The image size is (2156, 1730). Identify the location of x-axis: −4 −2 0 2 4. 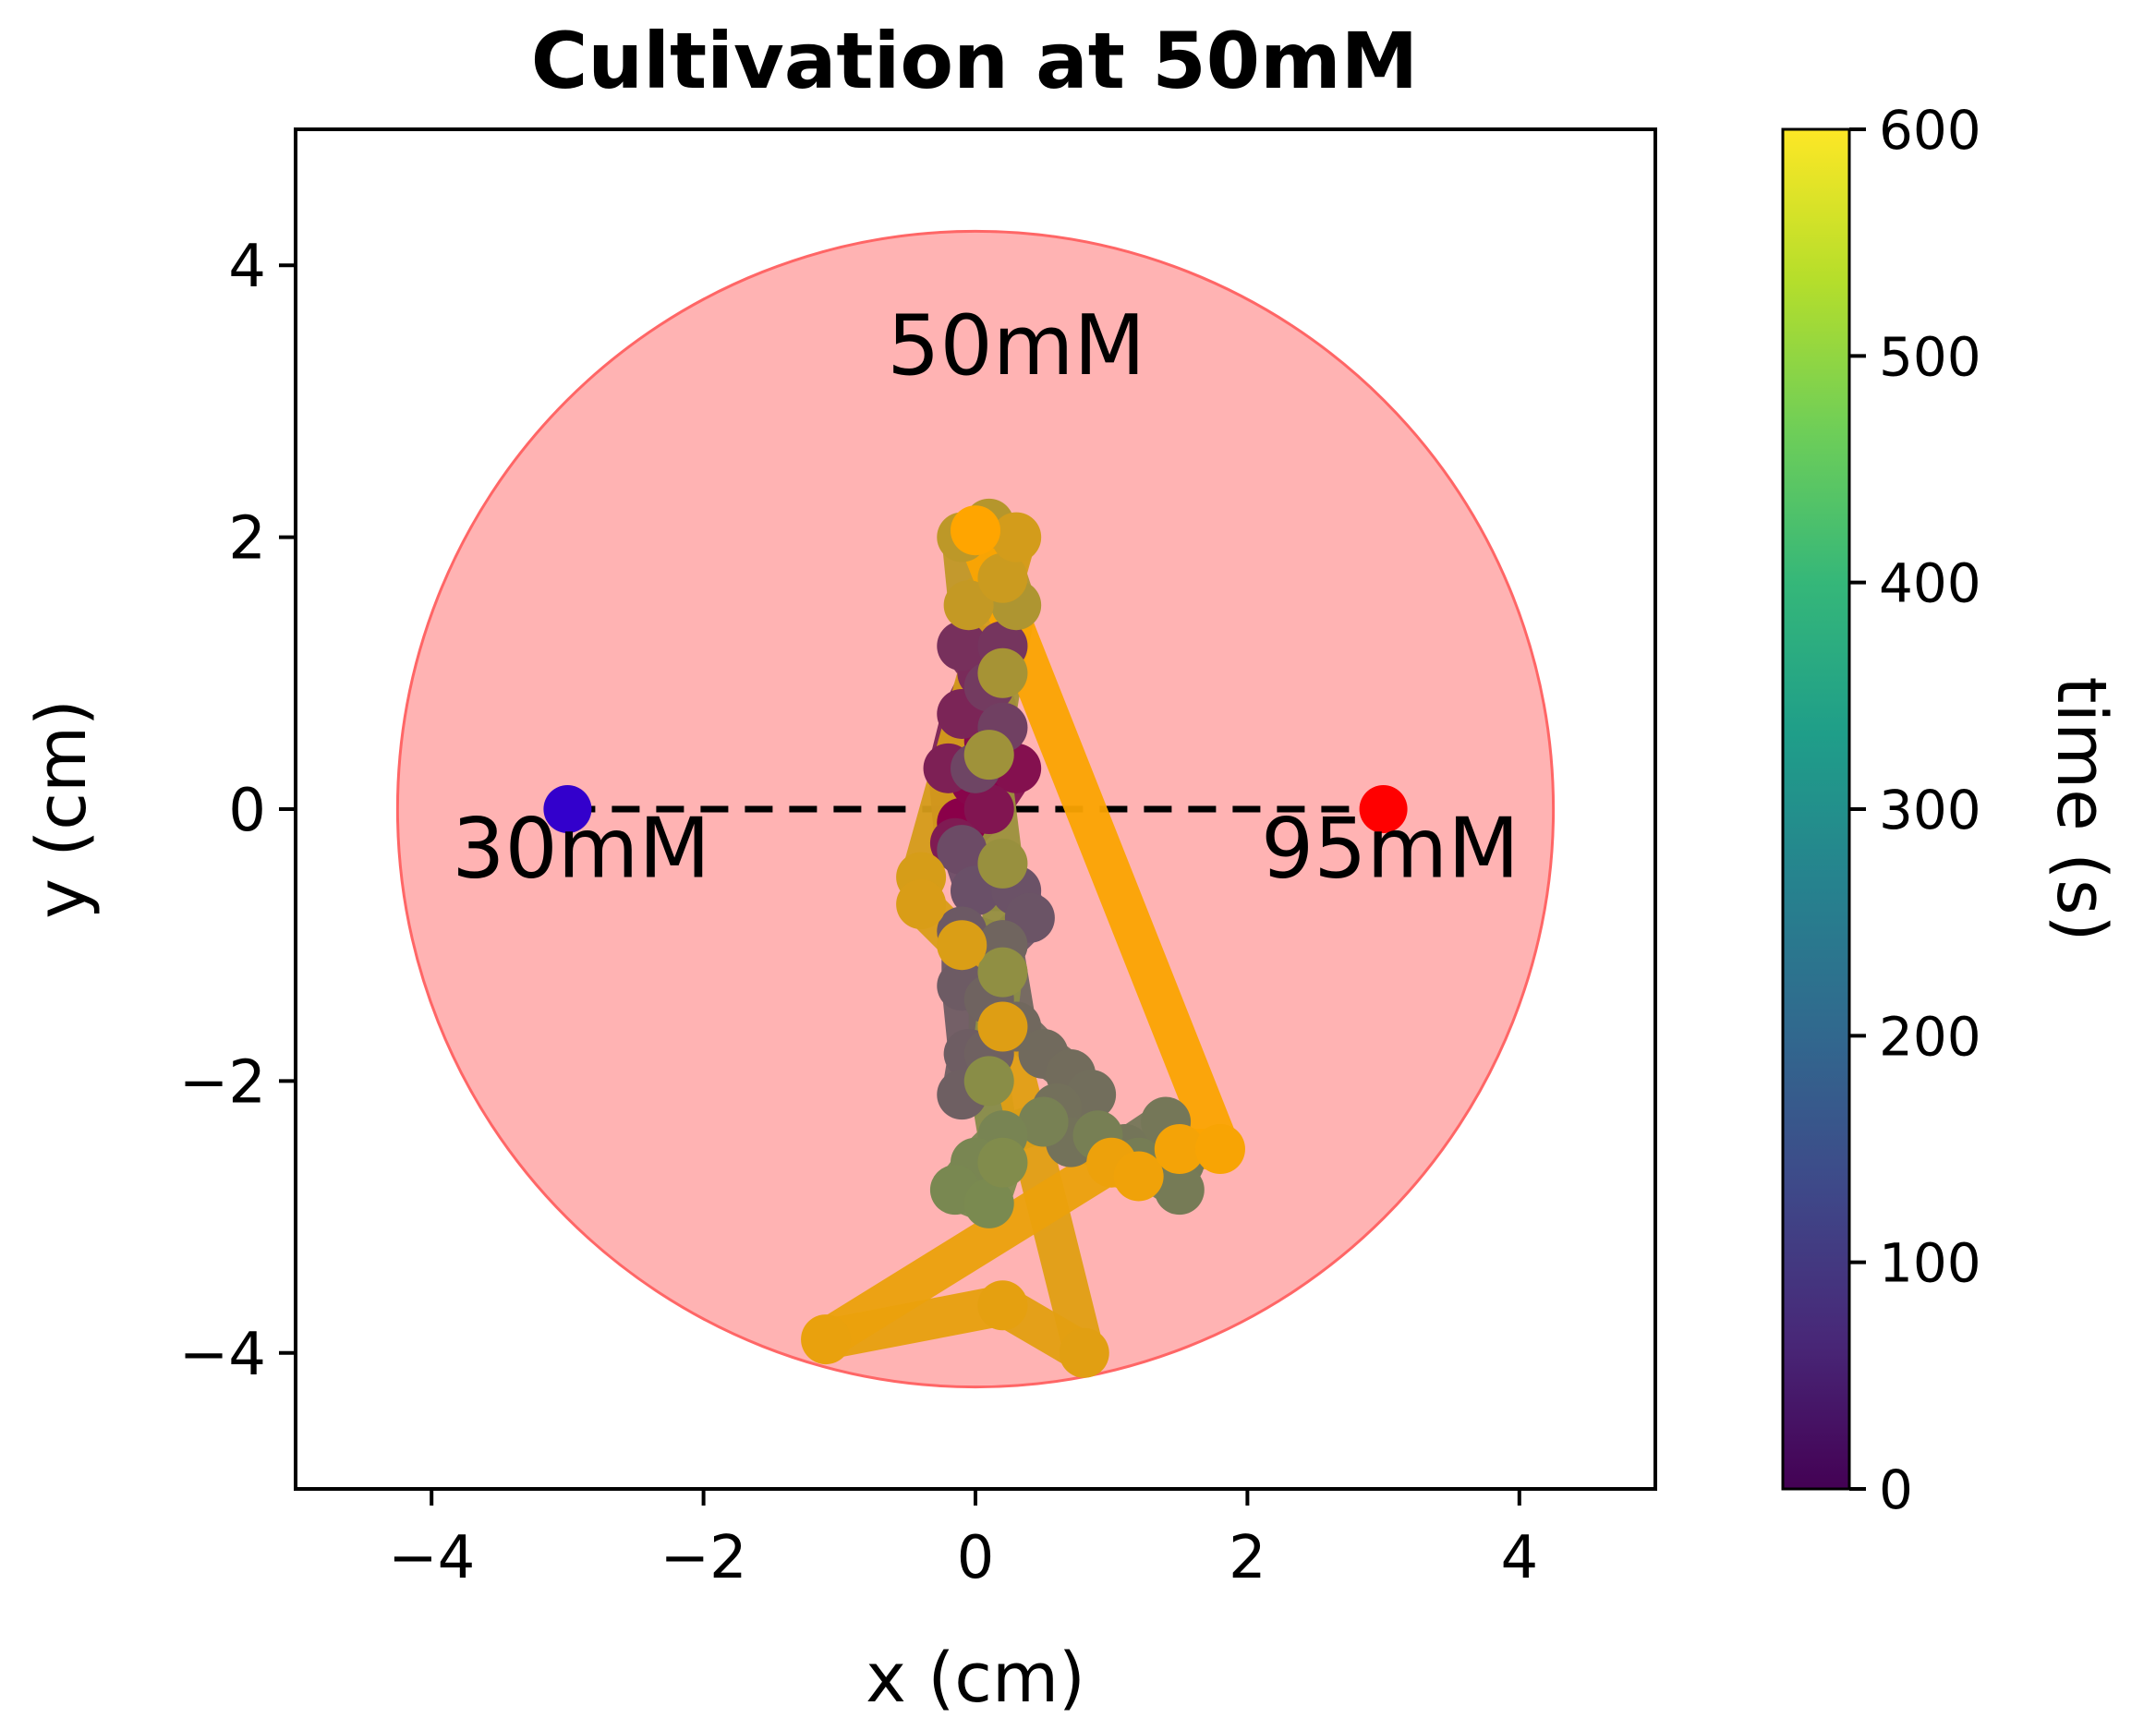
(963, 1540).